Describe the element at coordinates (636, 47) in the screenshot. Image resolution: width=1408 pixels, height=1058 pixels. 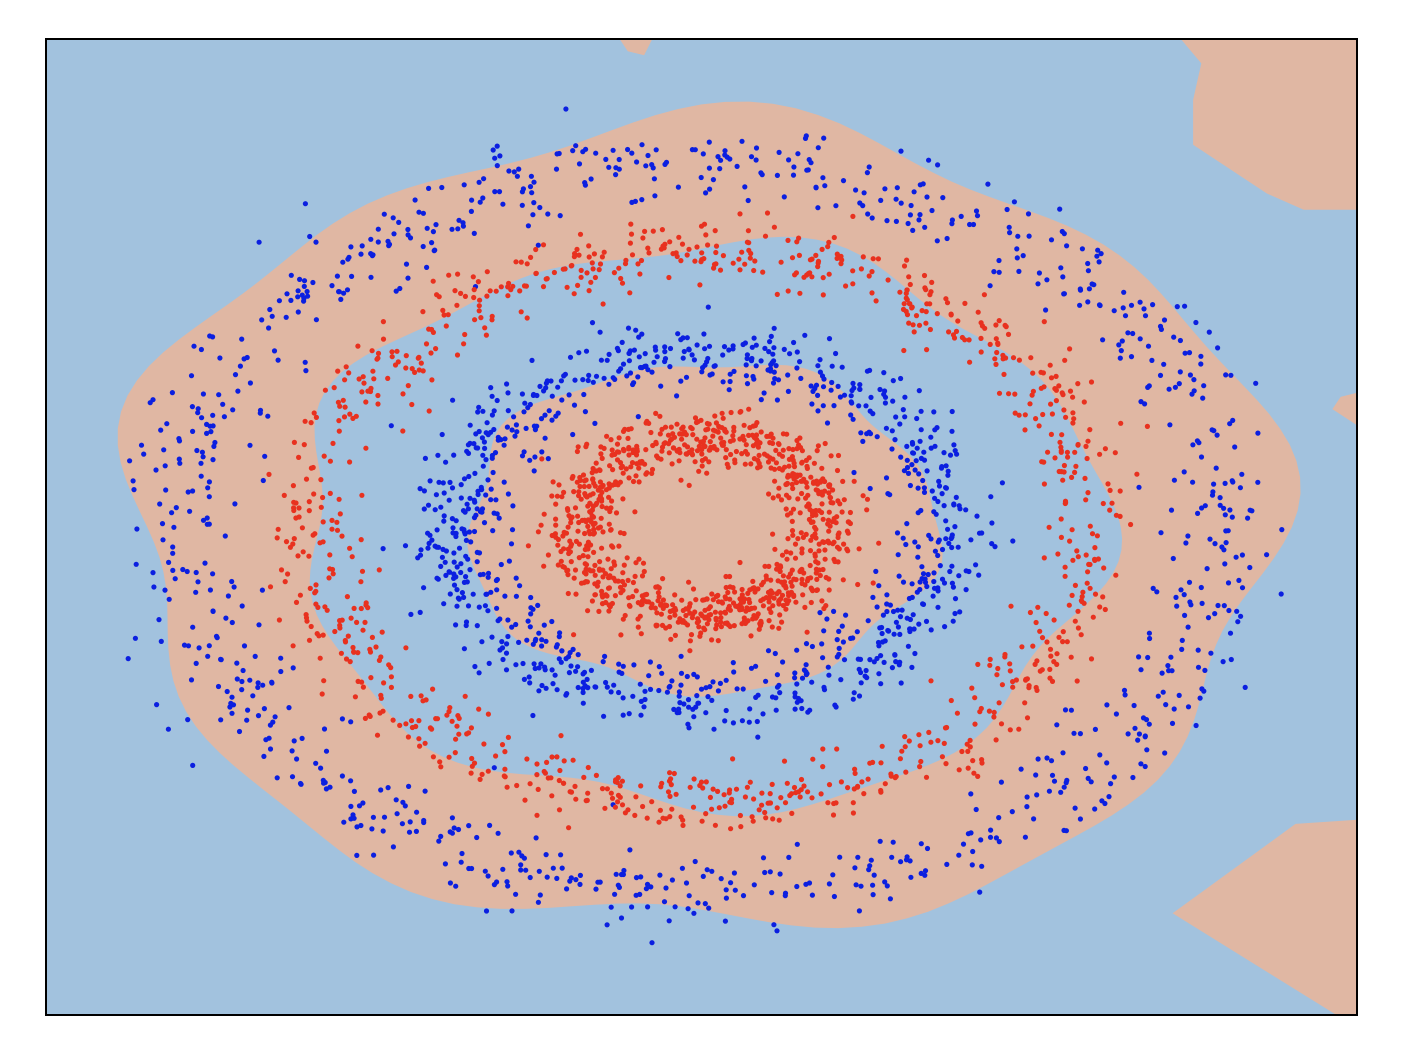
I see `region-class-1-patch` at that location.